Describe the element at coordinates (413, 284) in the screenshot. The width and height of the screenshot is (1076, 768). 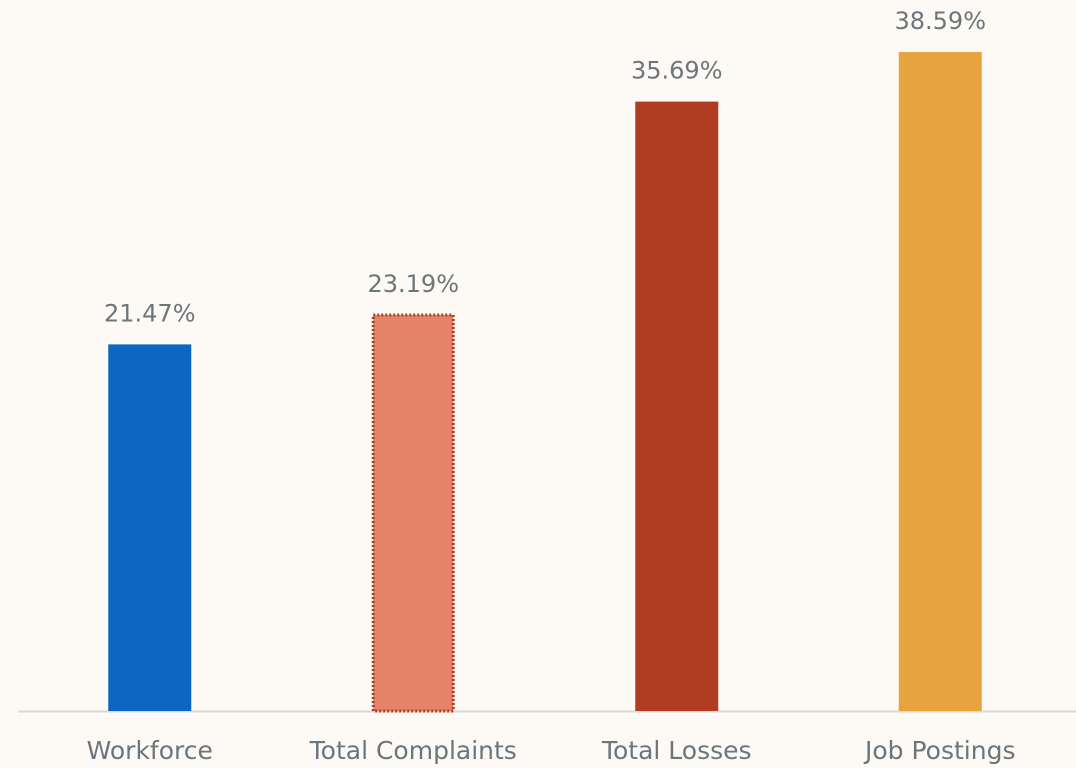
I see `value-label: 23.19%` at that location.